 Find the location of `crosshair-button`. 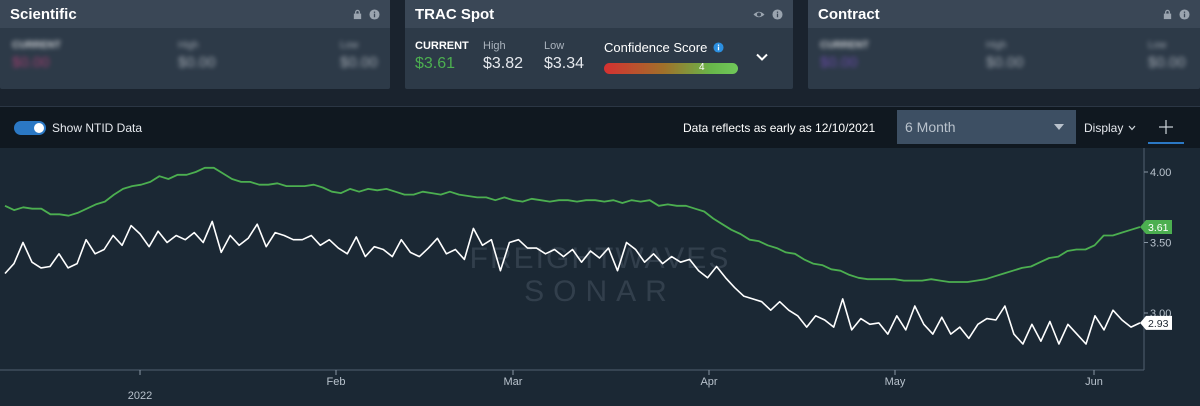

crosshair-button is located at coordinates (1166, 127).